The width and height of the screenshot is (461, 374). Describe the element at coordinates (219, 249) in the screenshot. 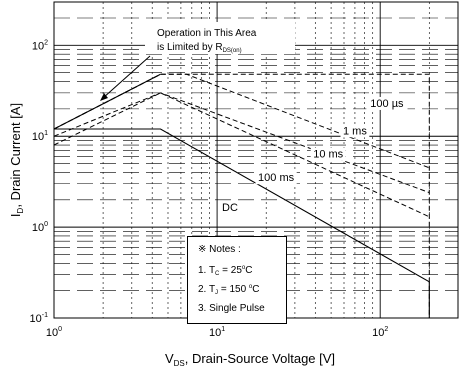

I see `notes-title: ※ Notes :` at that location.